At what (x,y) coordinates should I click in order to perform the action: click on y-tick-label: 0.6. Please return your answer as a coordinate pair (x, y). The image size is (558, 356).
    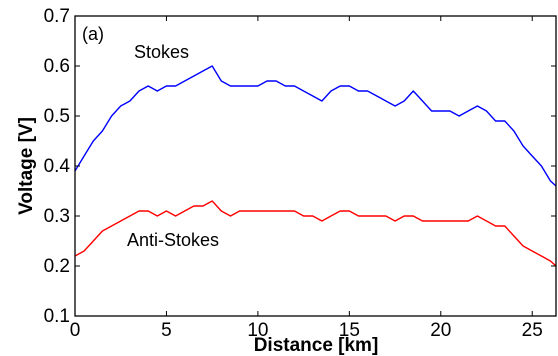
    Looking at the image, I should click on (57, 66).